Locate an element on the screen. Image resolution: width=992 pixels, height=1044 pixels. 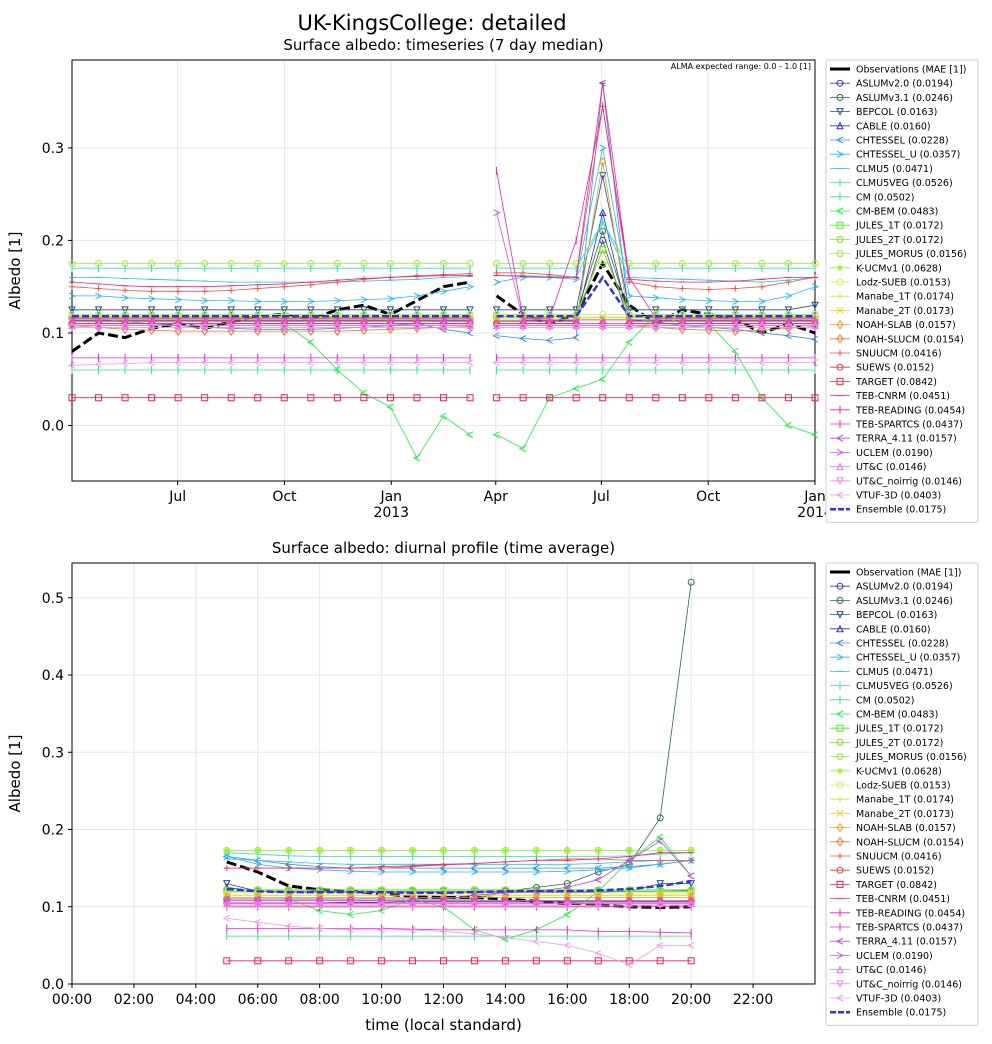
legend-label: CHTESSEL (0.0228) is located at coordinates (902, 644).